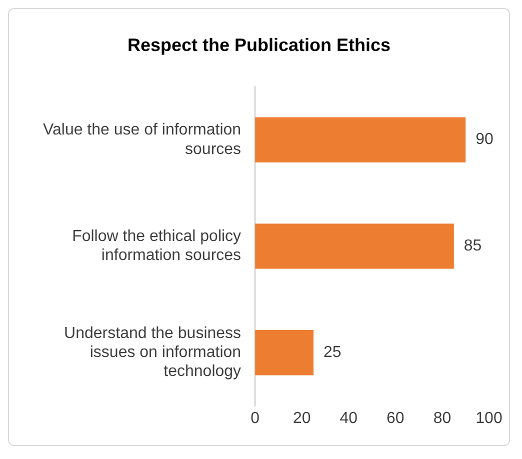  Describe the element at coordinates (442, 418) in the screenshot. I see `x-tick-label: 80` at that location.